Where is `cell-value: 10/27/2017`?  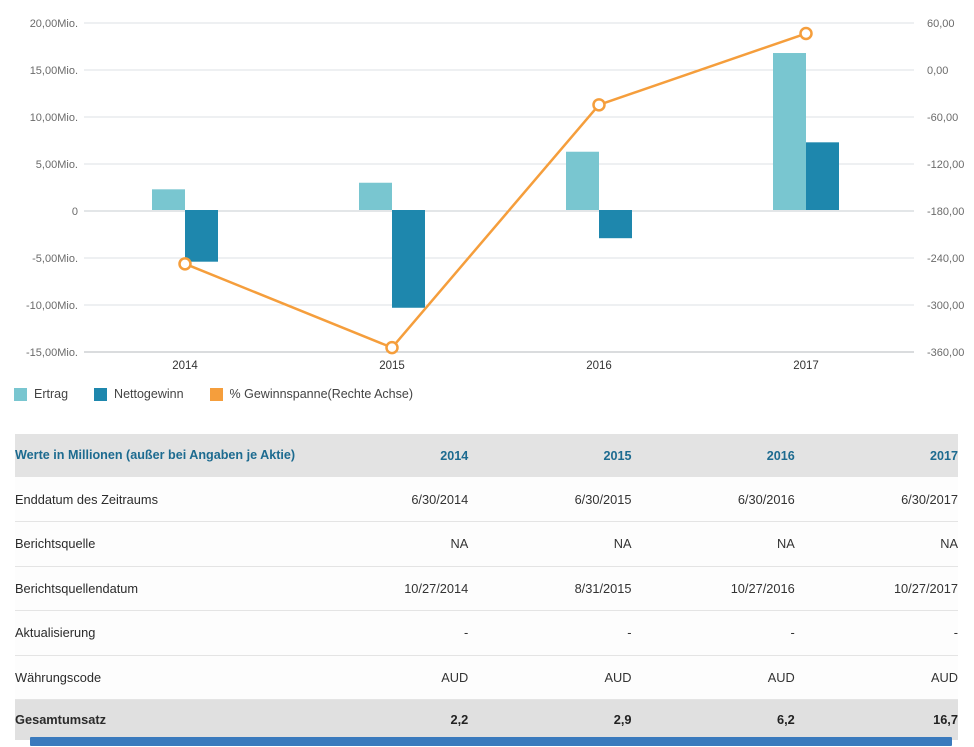 cell-value: 10/27/2017 is located at coordinates (876, 588).